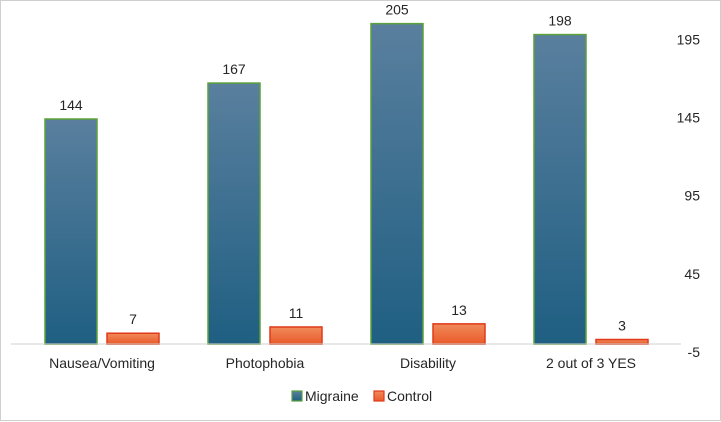  What do you see at coordinates (689, 117) in the screenshot?
I see `y-tick-label: 145` at bounding box center [689, 117].